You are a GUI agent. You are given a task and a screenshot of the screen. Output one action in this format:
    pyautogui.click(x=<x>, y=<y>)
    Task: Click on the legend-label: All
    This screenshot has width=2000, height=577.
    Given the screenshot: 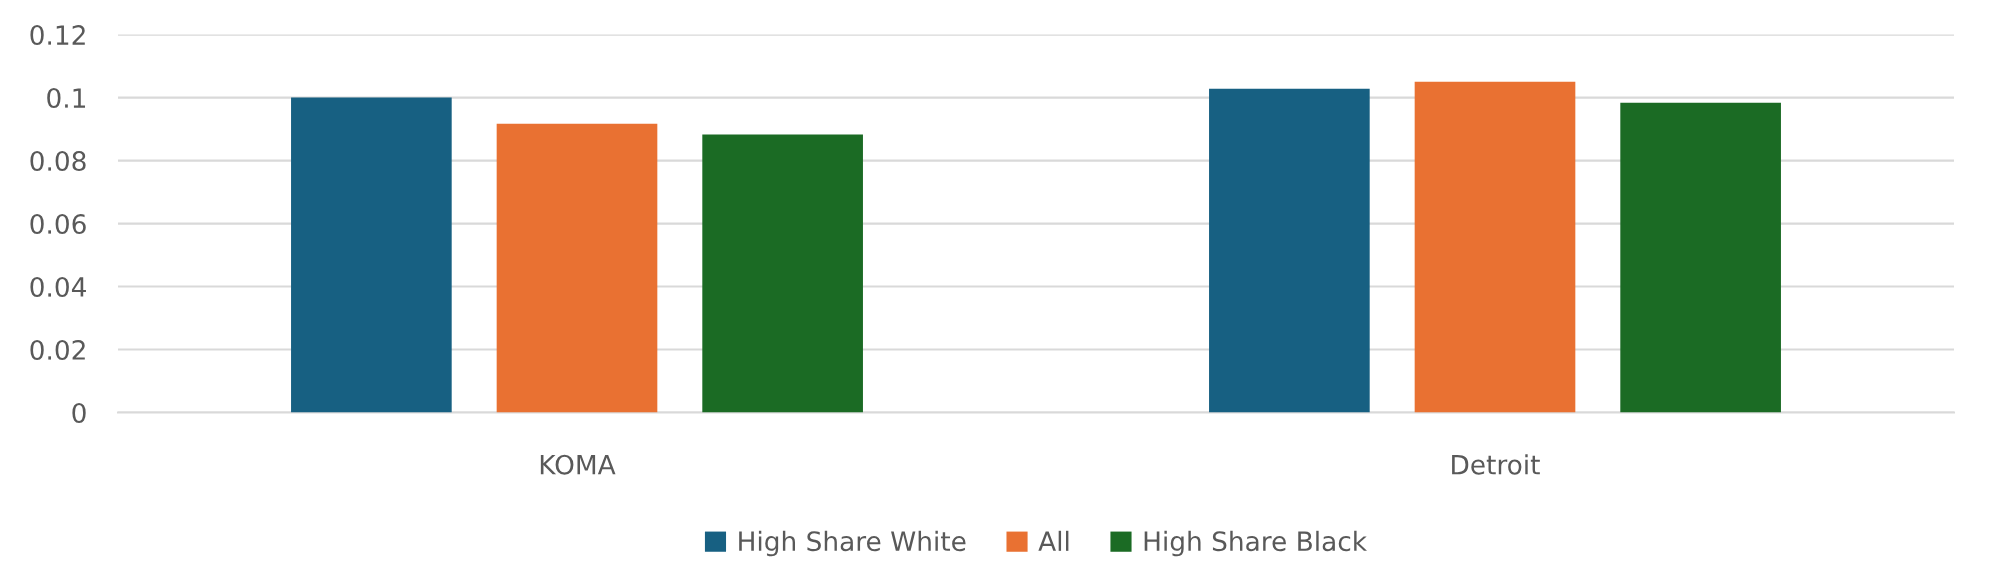 What is the action you would take?
    pyautogui.click(x=1053, y=540)
    